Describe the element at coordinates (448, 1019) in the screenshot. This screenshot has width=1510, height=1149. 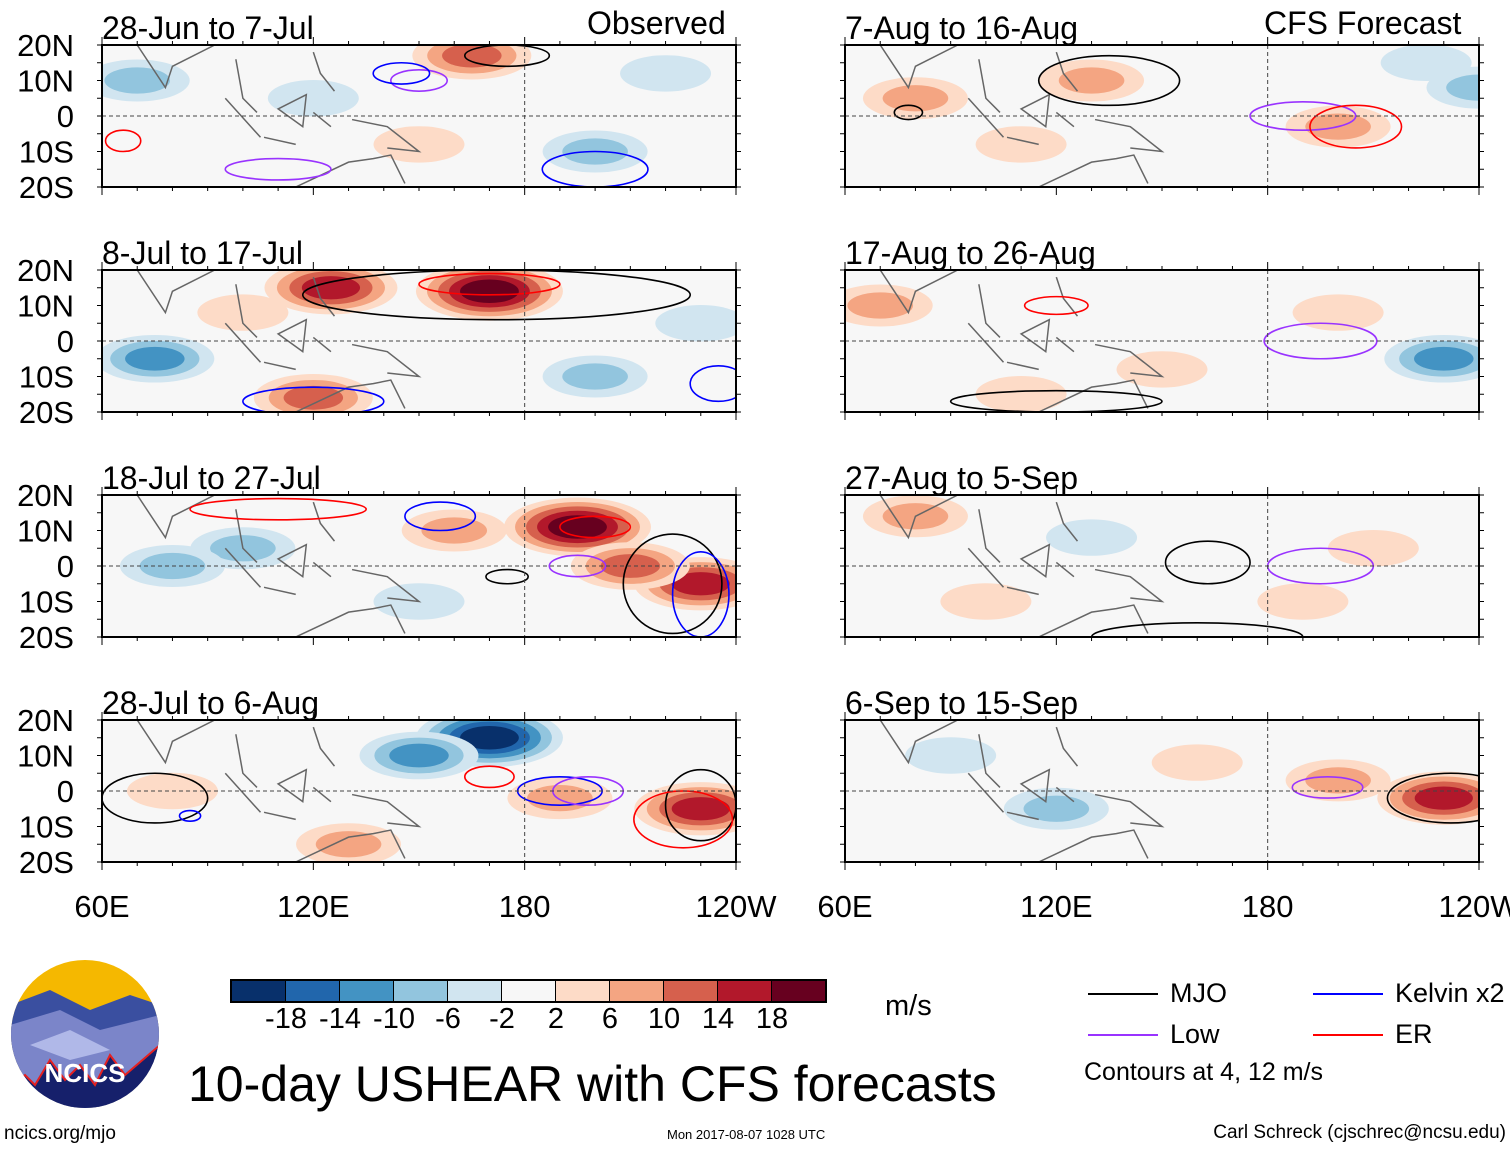
I see `colorbar-tick: -6` at that location.